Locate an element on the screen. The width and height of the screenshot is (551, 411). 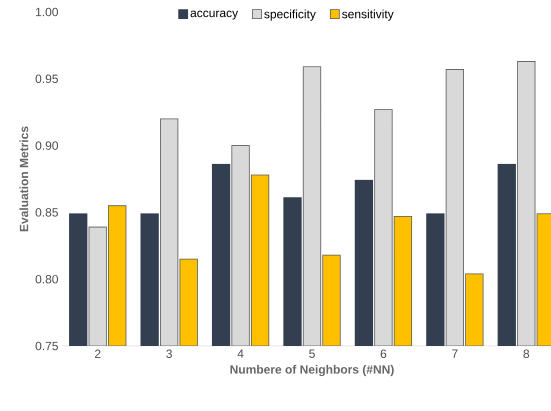
legend-label: accuracy is located at coordinates (214, 15).